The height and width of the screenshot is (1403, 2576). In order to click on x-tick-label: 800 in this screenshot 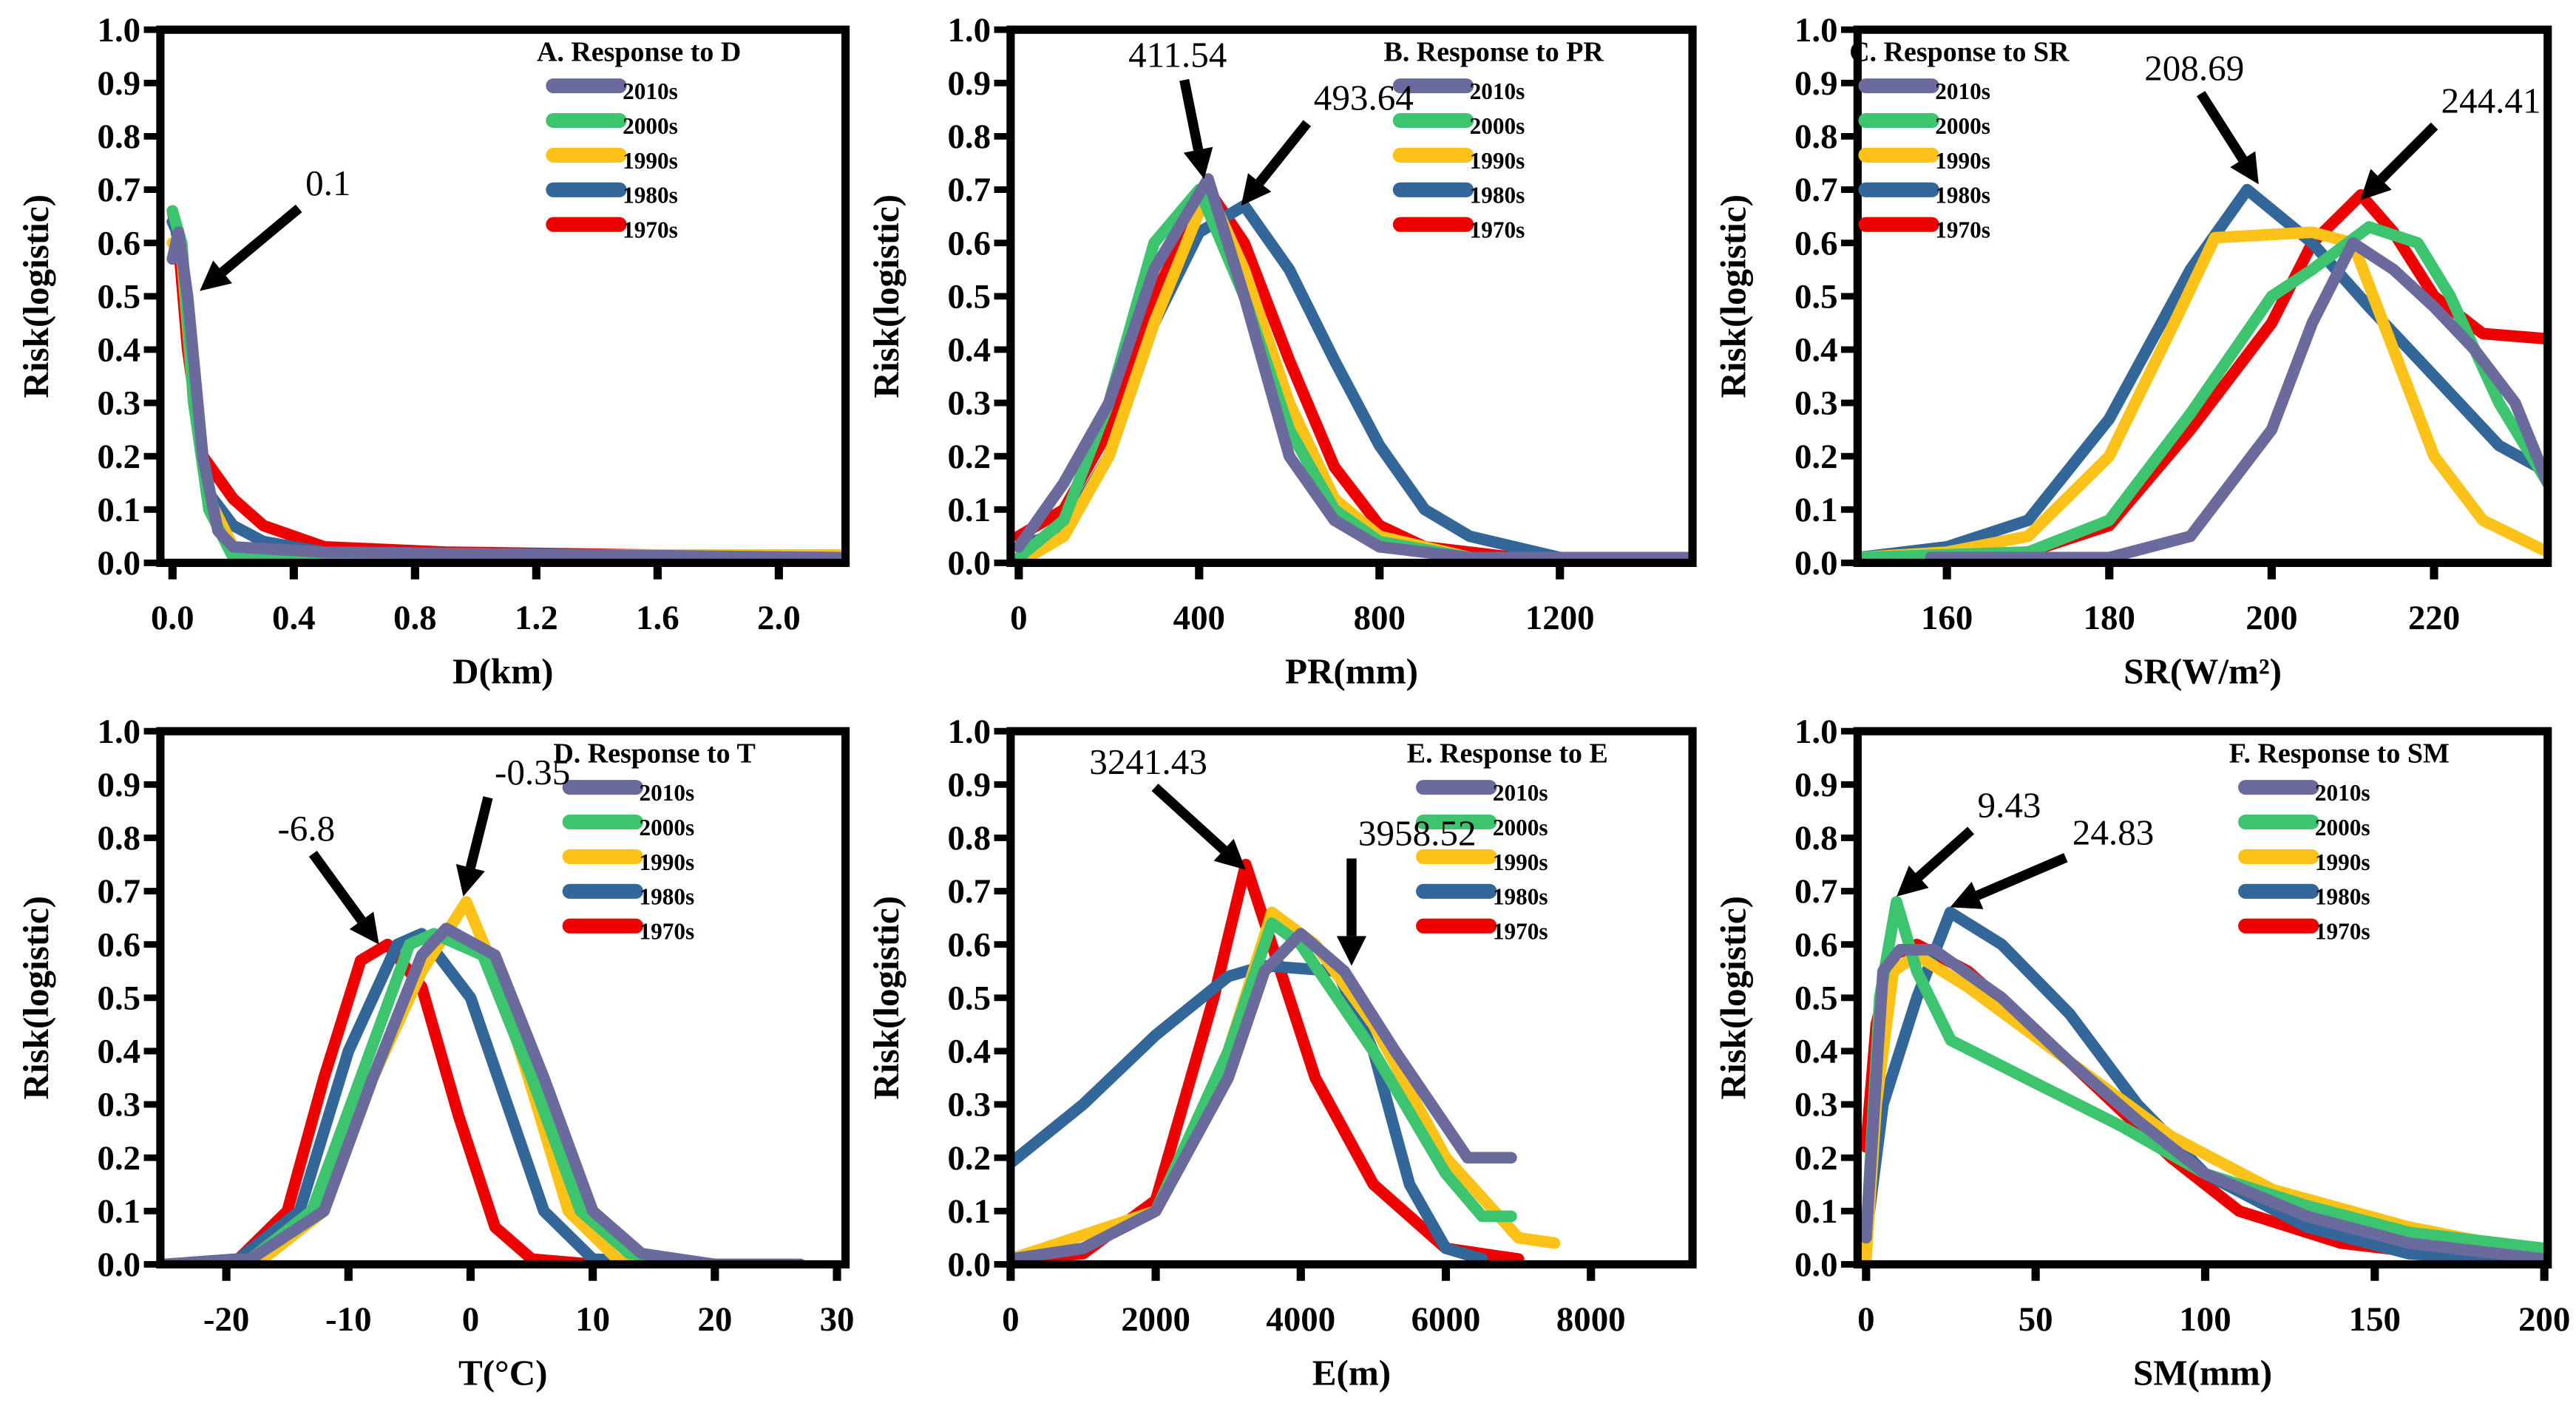, I will do `click(1380, 618)`.